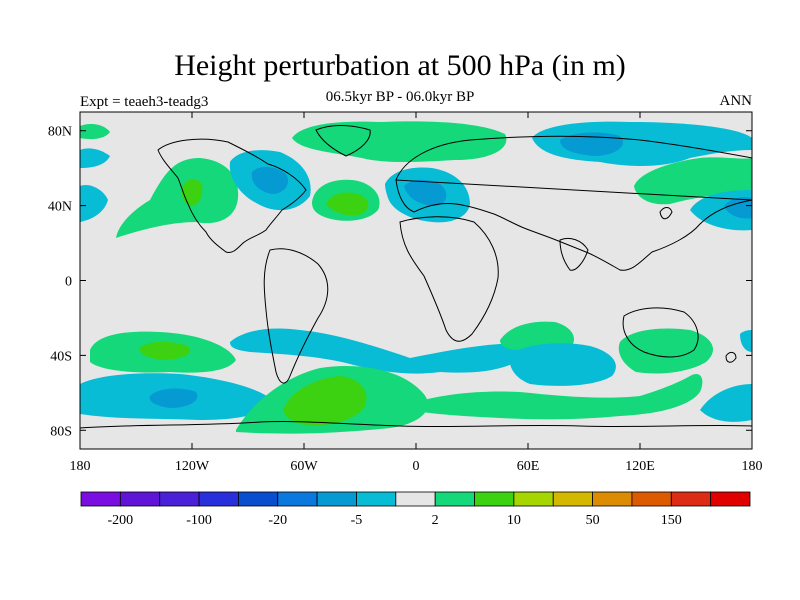 The width and height of the screenshot is (800, 600). What do you see at coordinates (61, 356) in the screenshot?
I see `y-tick-label: 40S` at bounding box center [61, 356].